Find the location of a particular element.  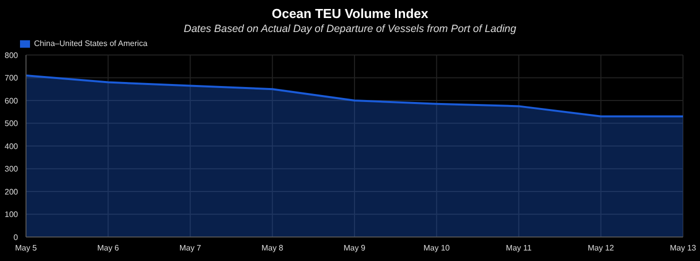

y-tick-label: 600 is located at coordinates (11, 101).